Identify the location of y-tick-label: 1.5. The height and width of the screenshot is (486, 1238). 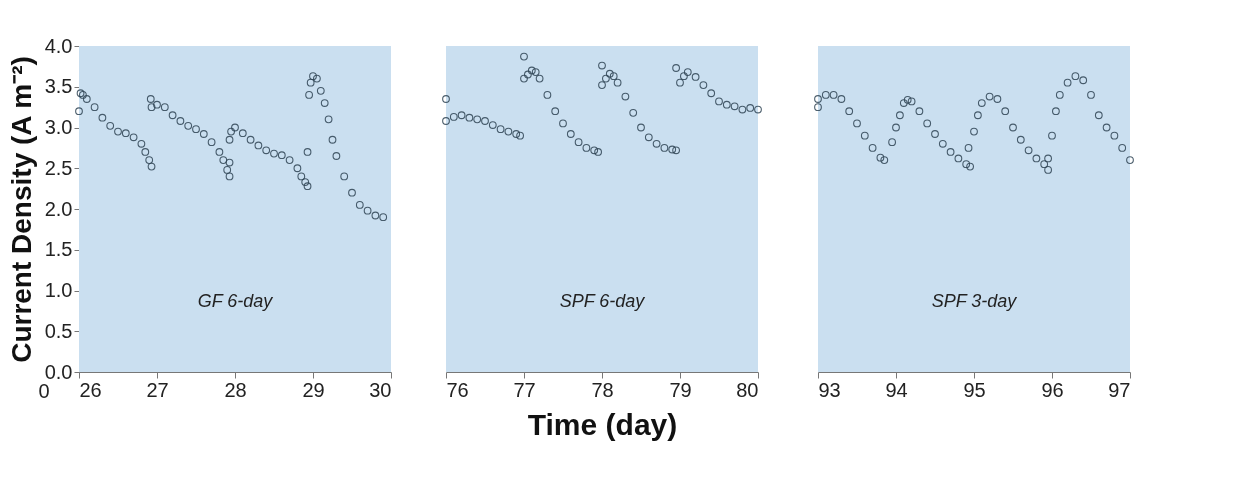
(58, 249).